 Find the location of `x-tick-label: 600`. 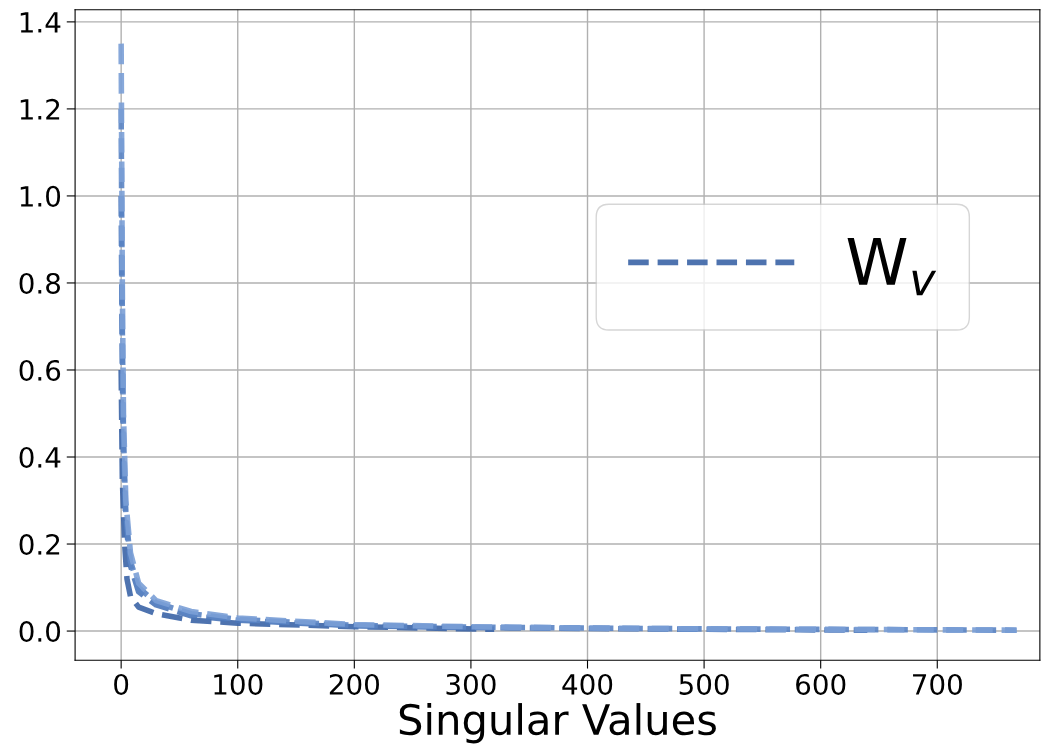

x-tick-label: 600 is located at coordinates (821, 684).